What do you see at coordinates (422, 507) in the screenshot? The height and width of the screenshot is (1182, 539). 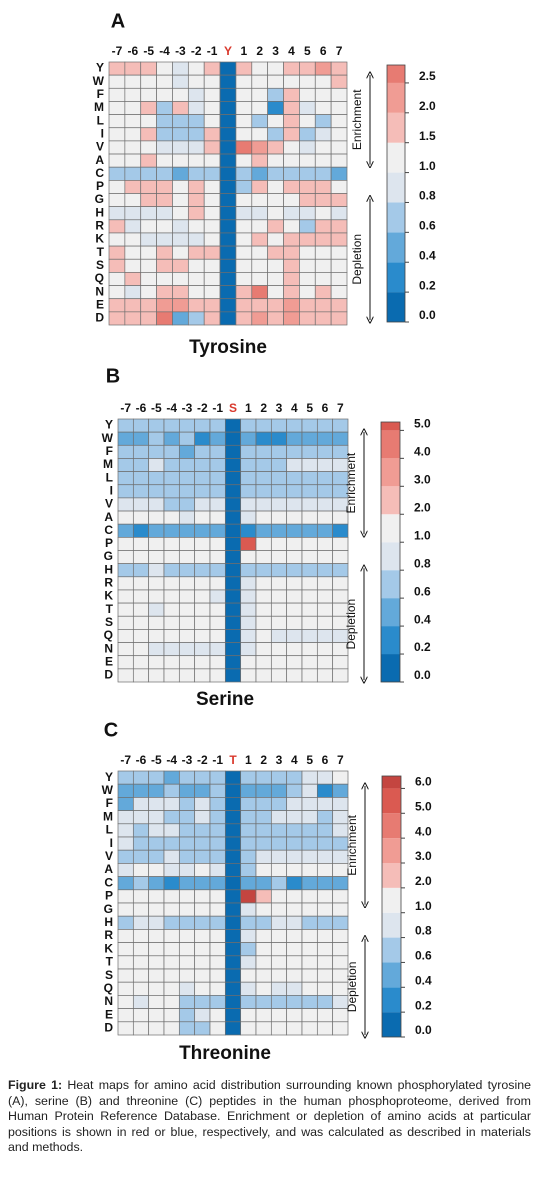 I see `colorbar-tick-label: 2.0` at bounding box center [422, 507].